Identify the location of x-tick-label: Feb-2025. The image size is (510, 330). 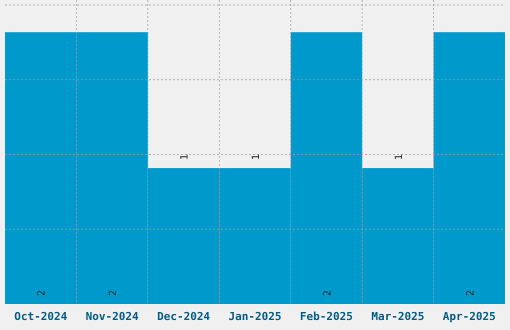
(326, 316).